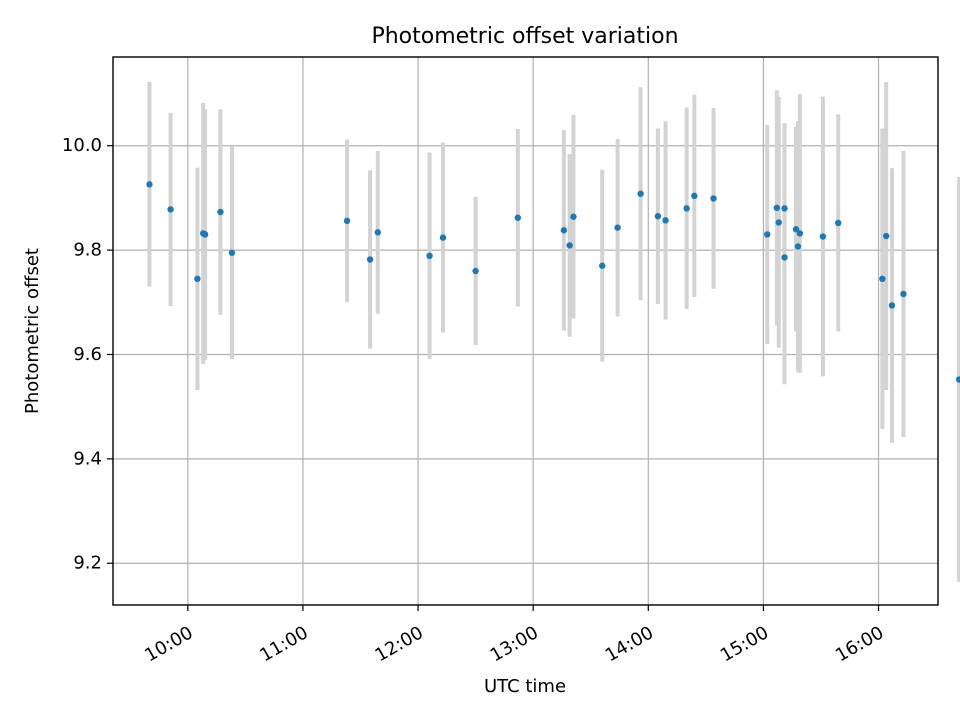 The image size is (960, 720). What do you see at coordinates (87, 458) in the screenshot?
I see `y-tick-label: 9.4` at bounding box center [87, 458].